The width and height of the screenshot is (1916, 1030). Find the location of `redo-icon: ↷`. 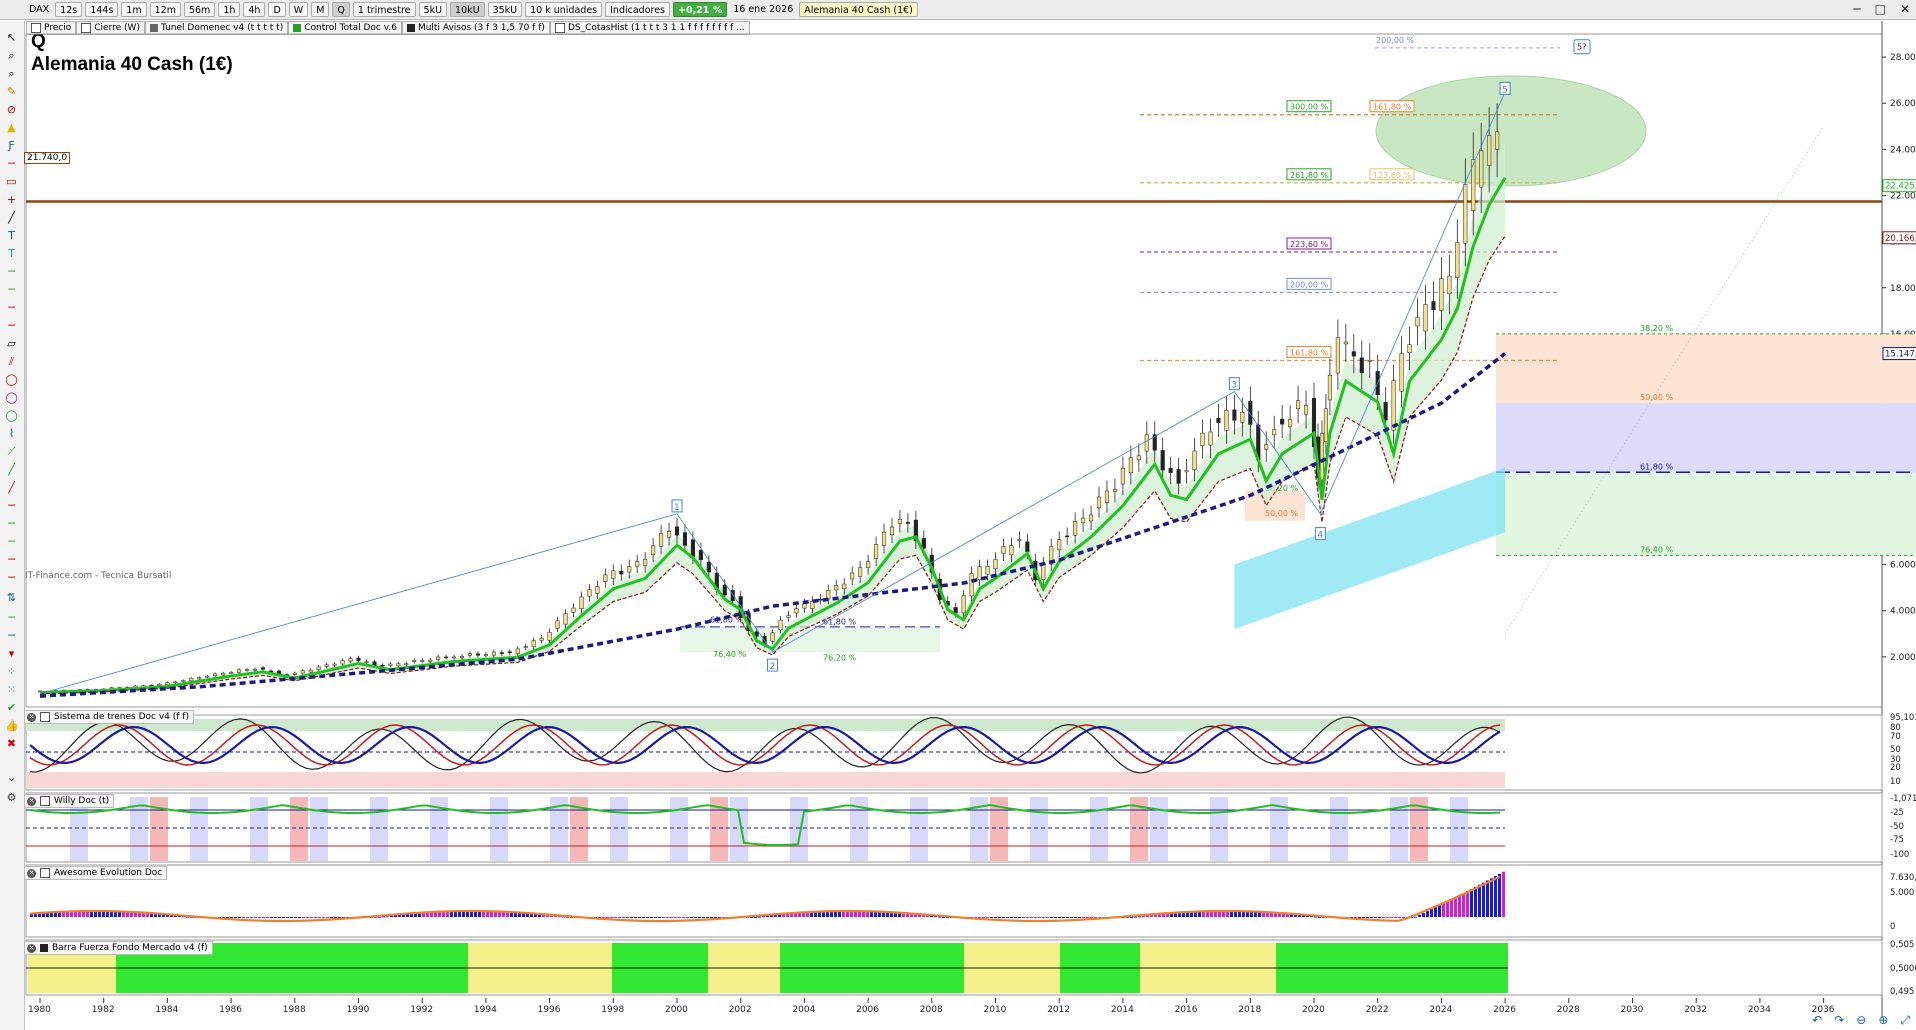

redo-icon: ↷ is located at coordinates (1839, 1020).